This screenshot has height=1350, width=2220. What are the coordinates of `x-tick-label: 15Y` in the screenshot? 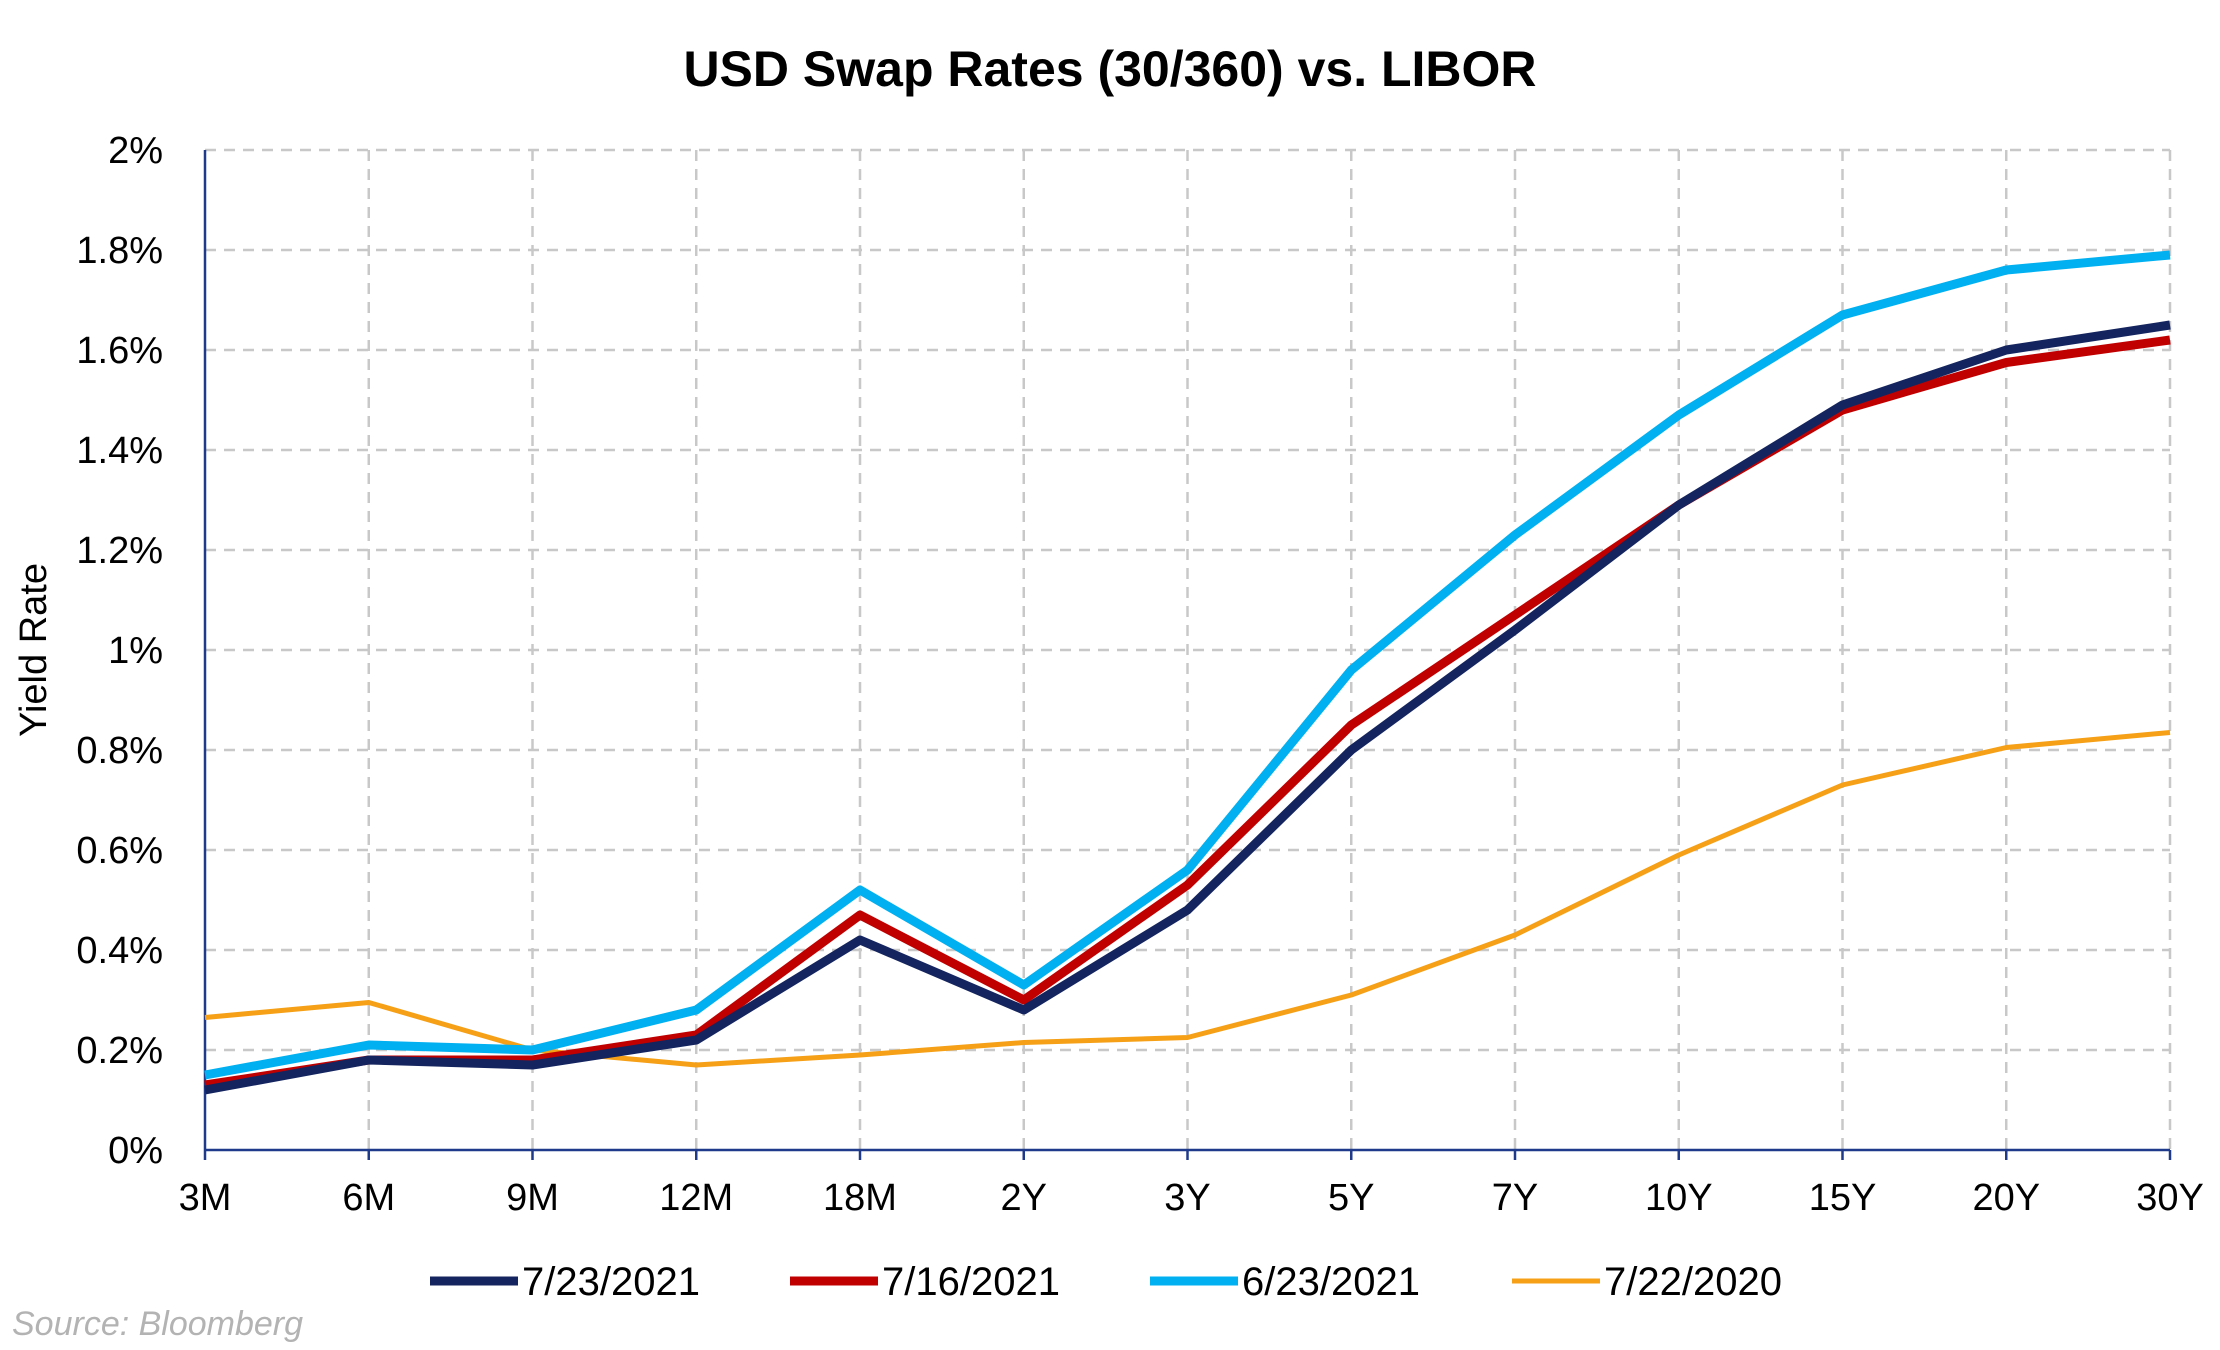 It's located at (1843, 1198).